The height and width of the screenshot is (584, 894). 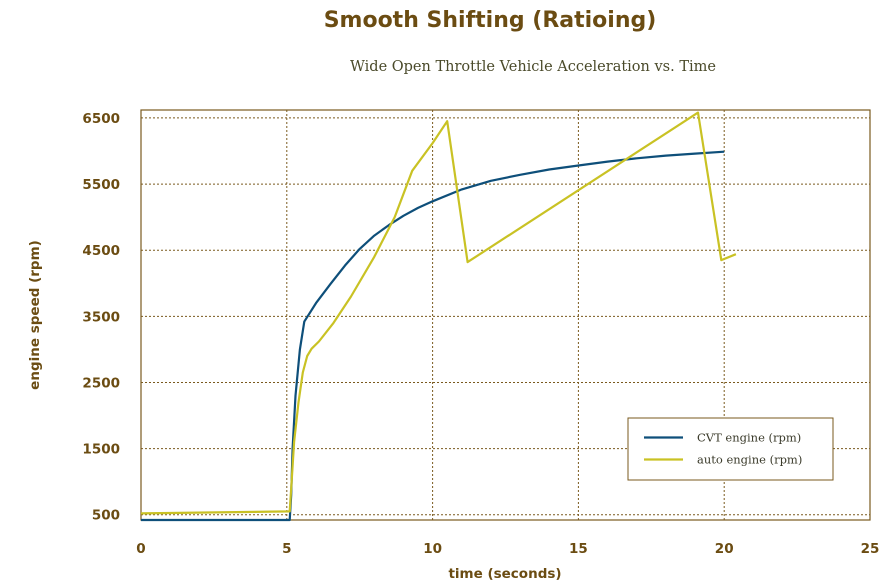 I want to click on y-tick-label: 3500, so click(x=101, y=317).